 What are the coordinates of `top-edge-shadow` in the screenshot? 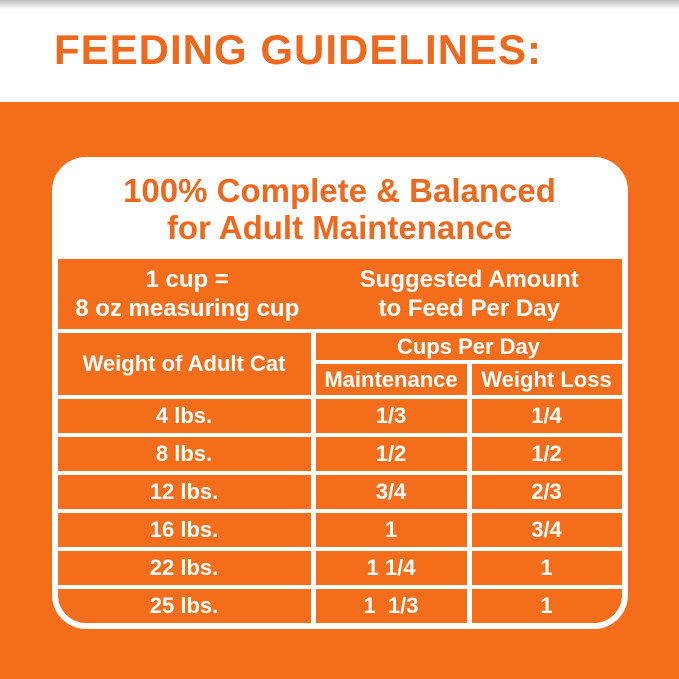 It's located at (339, 4).